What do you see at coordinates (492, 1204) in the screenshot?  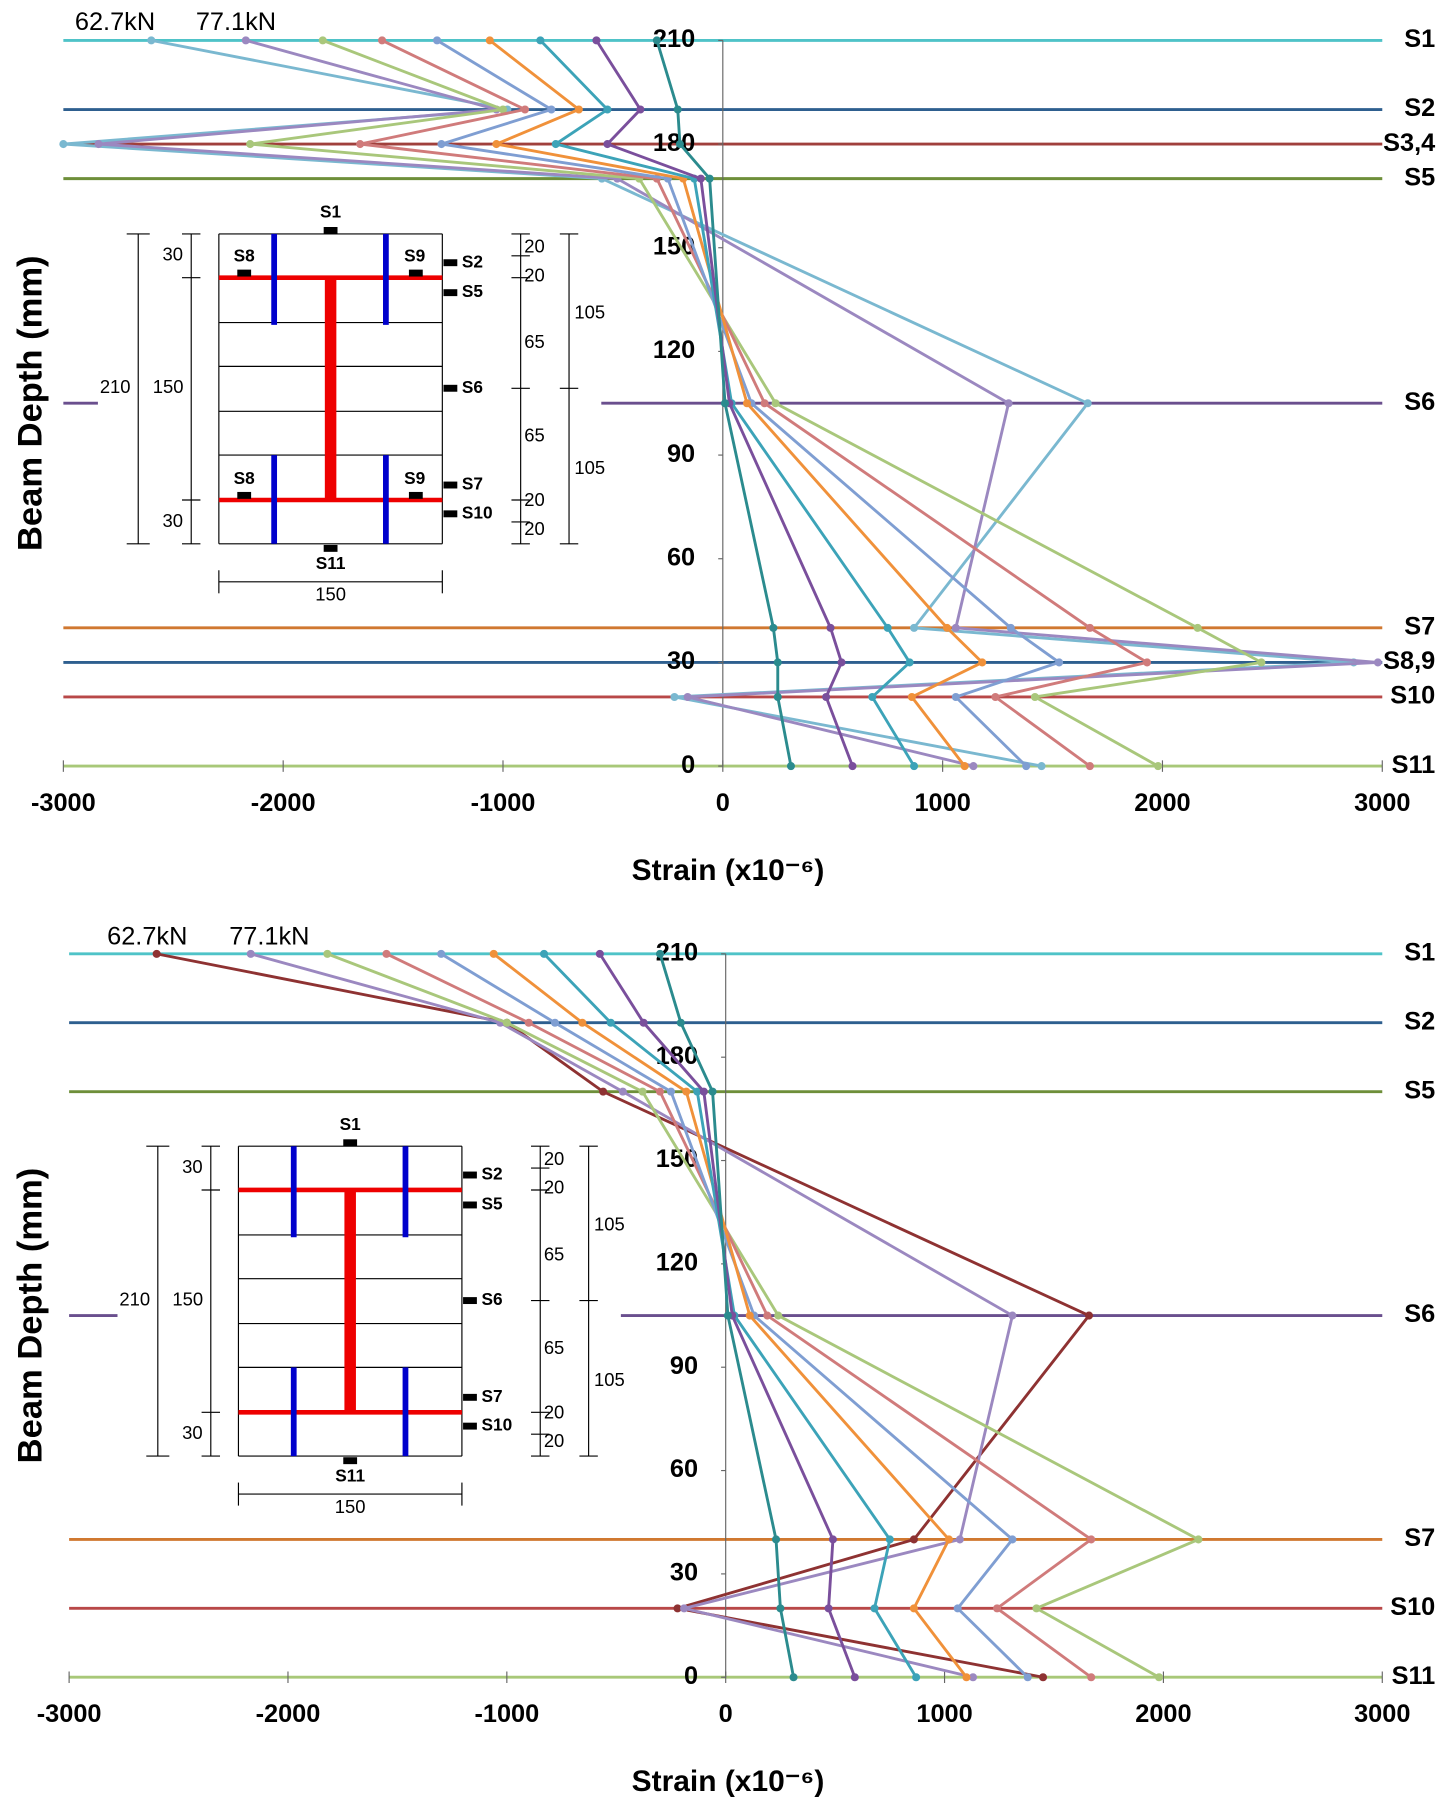 I see `inset-label: S5` at bounding box center [492, 1204].